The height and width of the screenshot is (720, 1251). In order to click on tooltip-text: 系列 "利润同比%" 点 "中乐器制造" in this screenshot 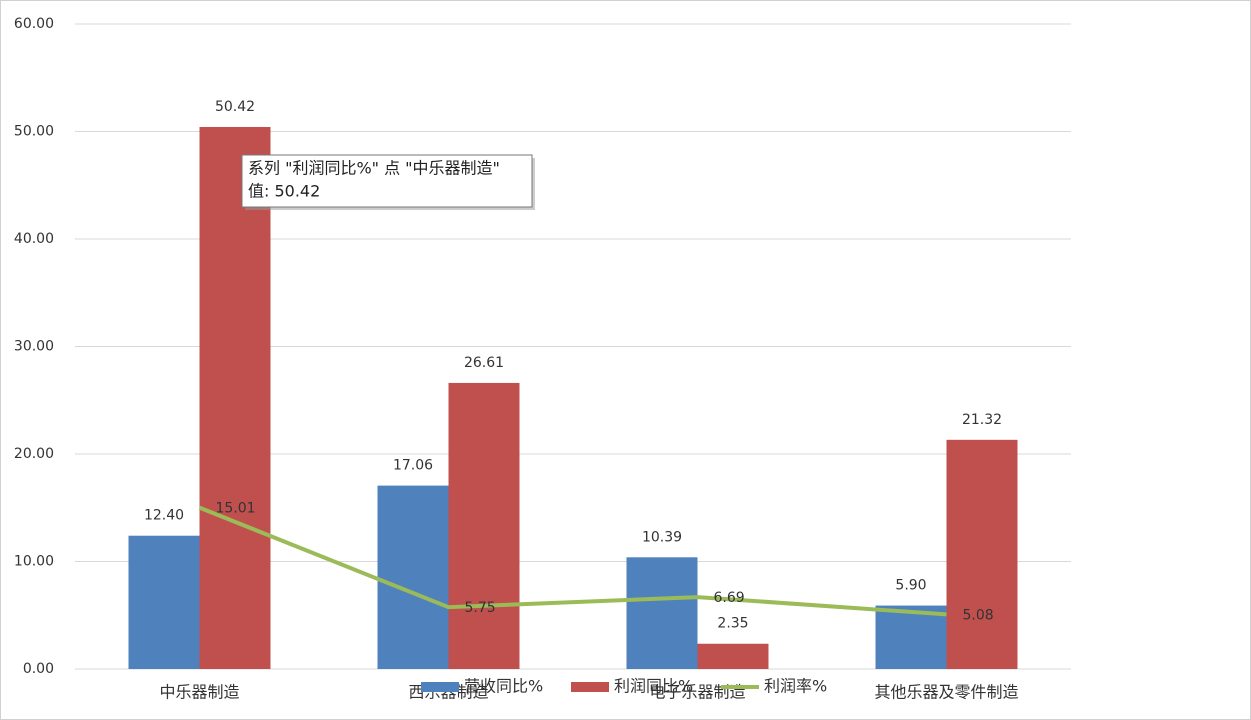, I will do `click(374, 168)`.